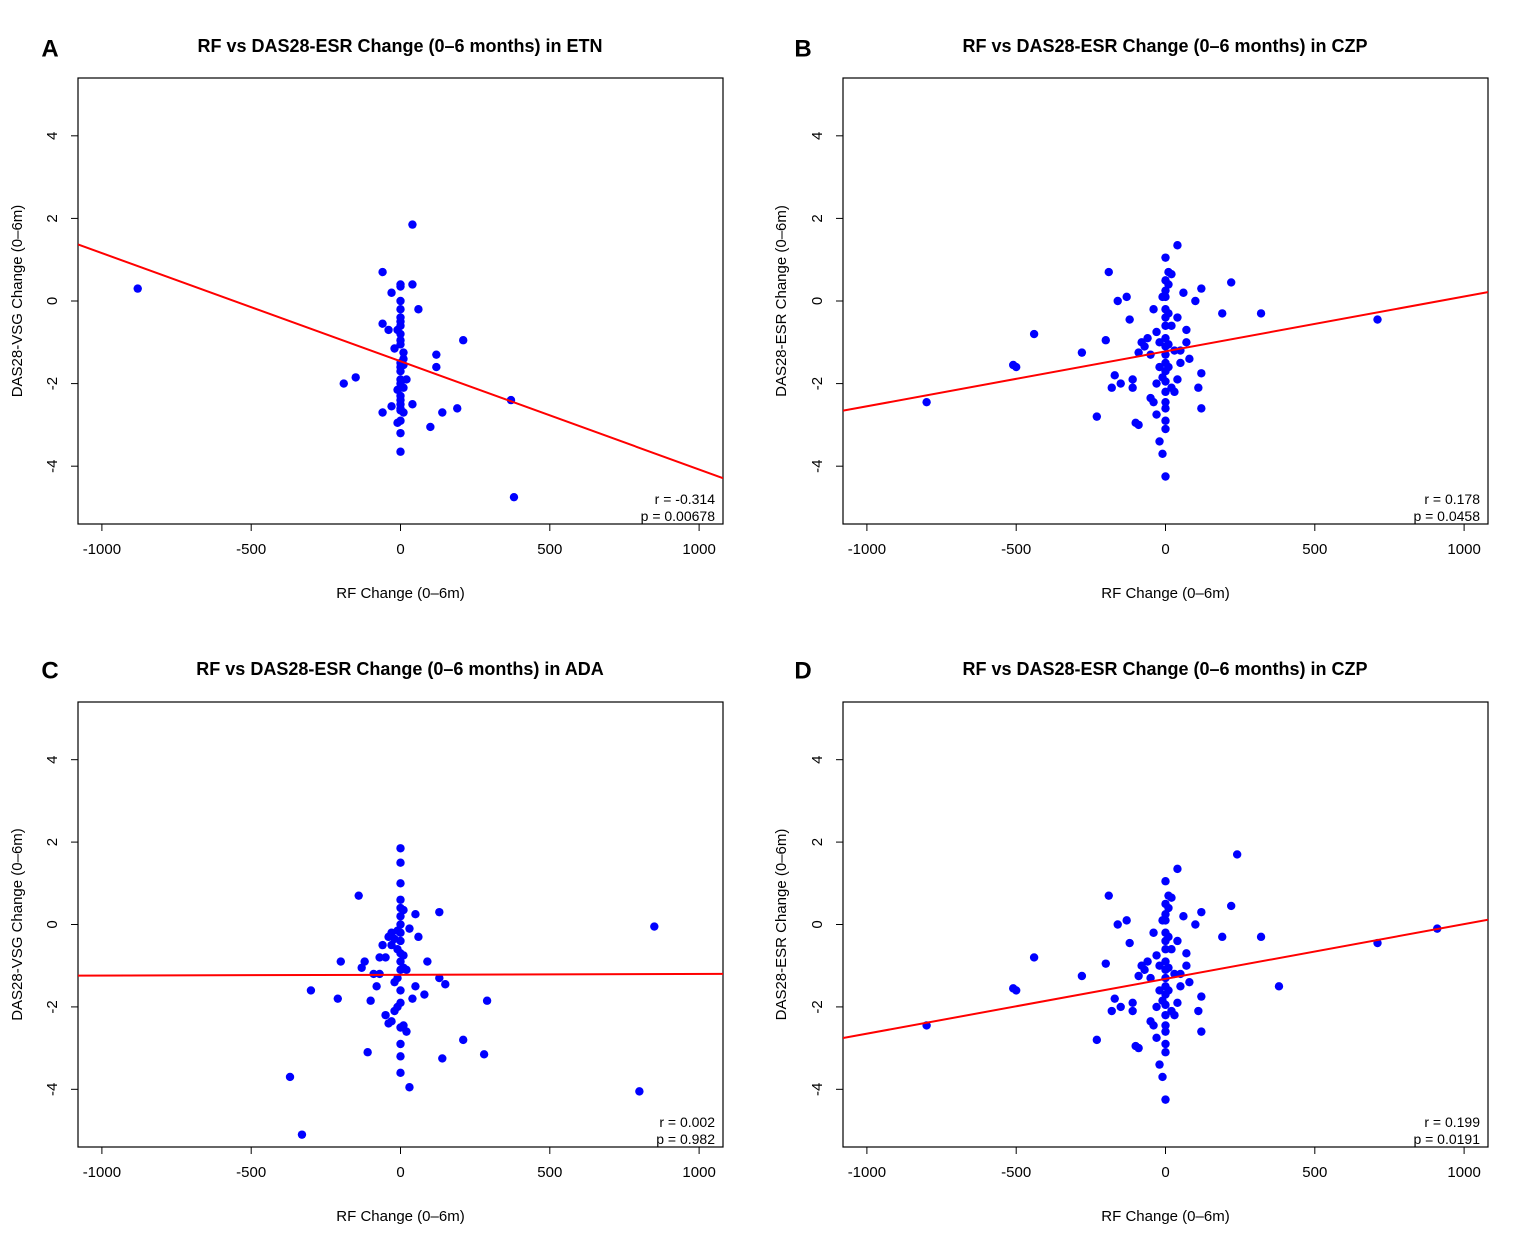 The image size is (1528, 1246). I want to click on correlation-r: r = 0.178, so click(1452, 499).